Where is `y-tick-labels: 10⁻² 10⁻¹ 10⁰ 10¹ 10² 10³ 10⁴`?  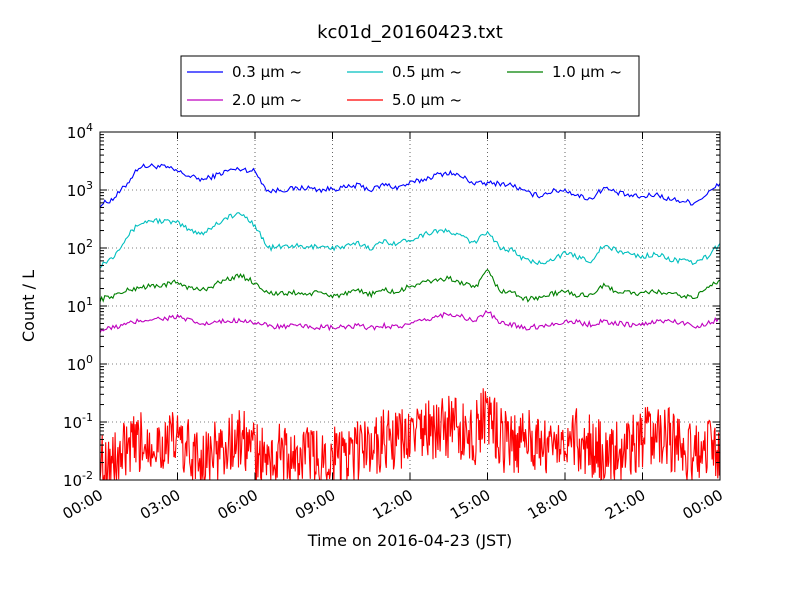
y-tick-labels: 10⁻² 10⁻¹ 10⁰ 10¹ 10² 10³ 10⁴ is located at coordinates (78, 305).